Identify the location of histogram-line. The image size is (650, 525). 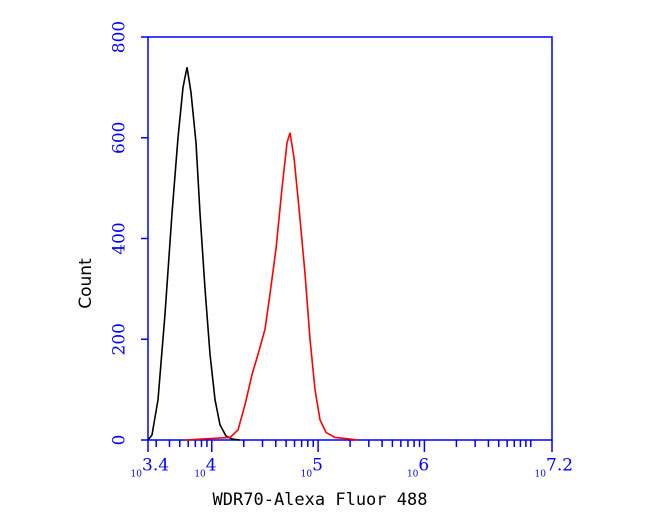
(194, 254).